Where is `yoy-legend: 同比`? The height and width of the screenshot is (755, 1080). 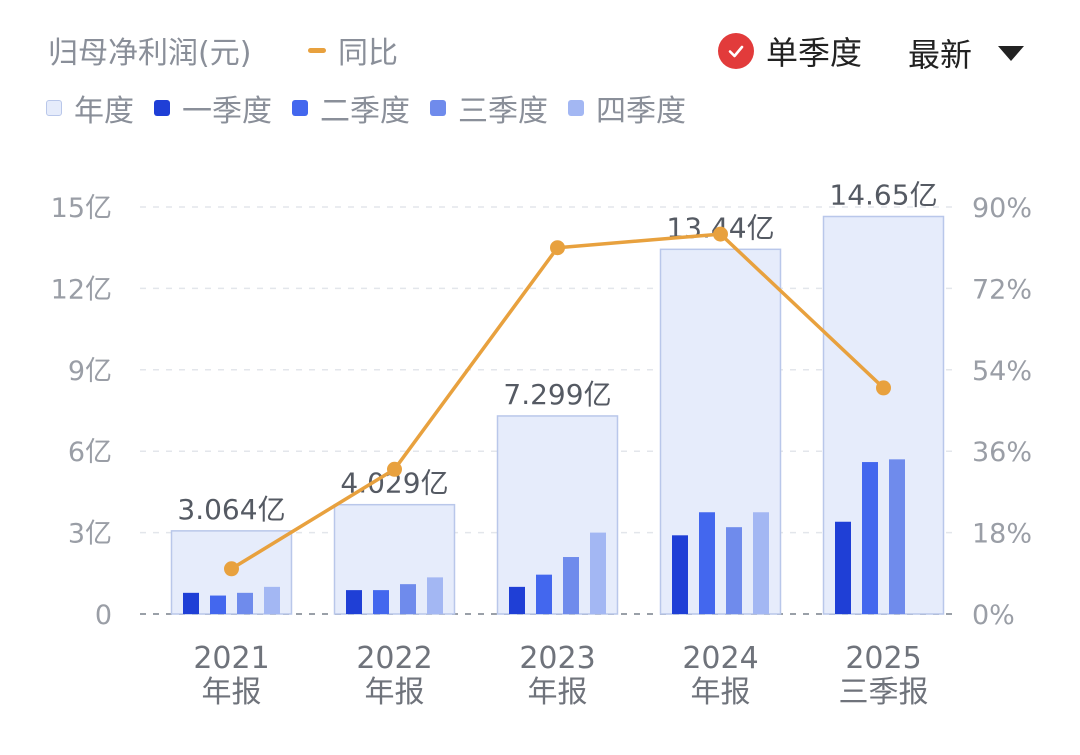
yoy-legend: 同比 is located at coordinates (353, 50).